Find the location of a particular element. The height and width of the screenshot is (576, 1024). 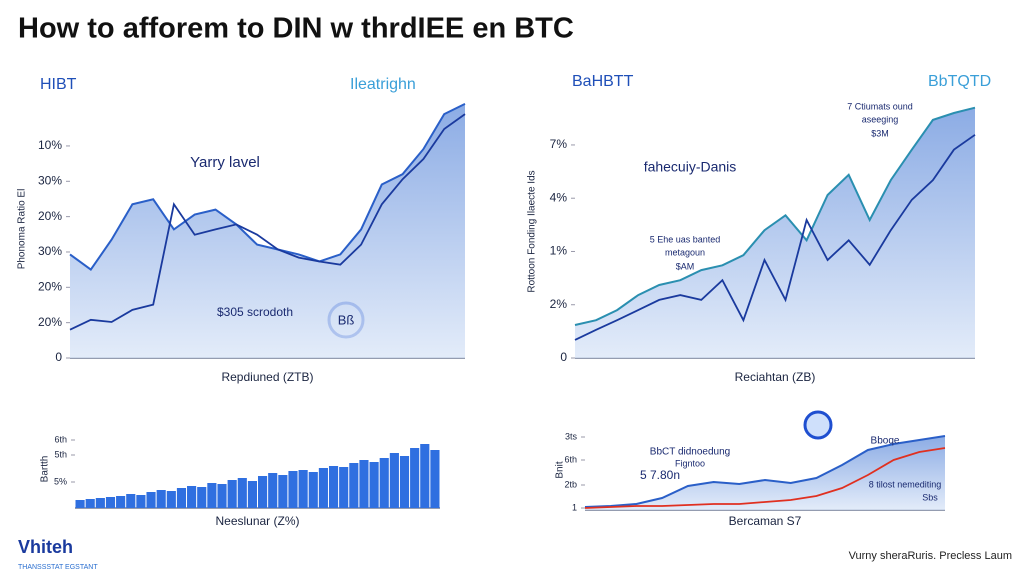

credit: Vurny sheraRuris. Precless Laum is located at coordinates (930, 556).